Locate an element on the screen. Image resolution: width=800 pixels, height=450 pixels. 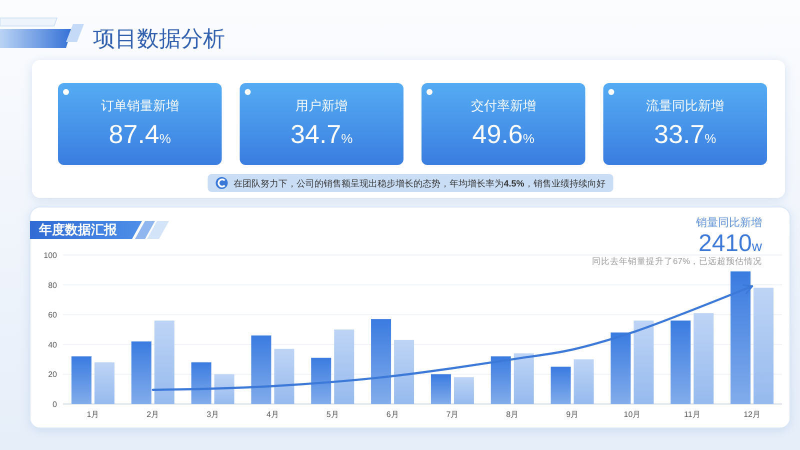
x-tick-label: 11月 is located at coordinates (692, 414).